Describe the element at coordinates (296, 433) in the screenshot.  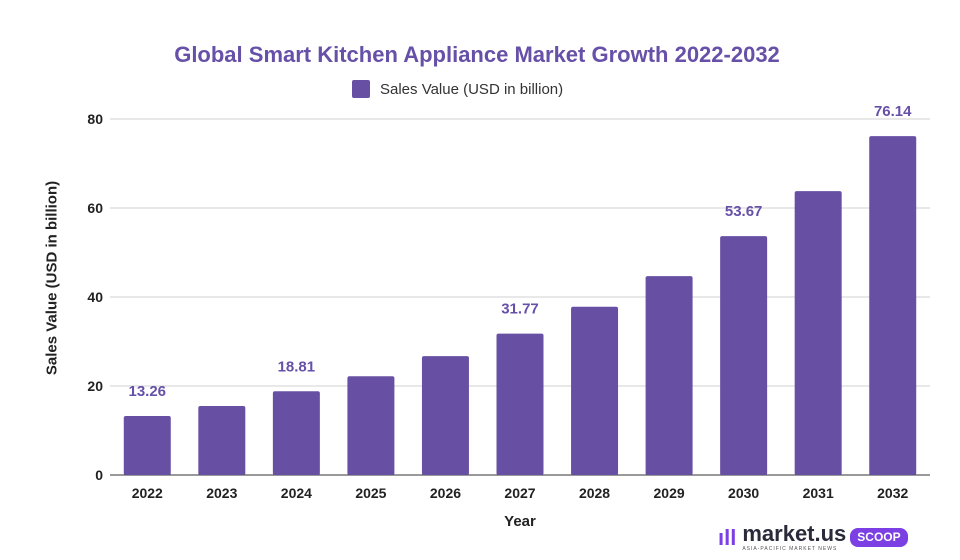
I see `bar-2024` at that location.